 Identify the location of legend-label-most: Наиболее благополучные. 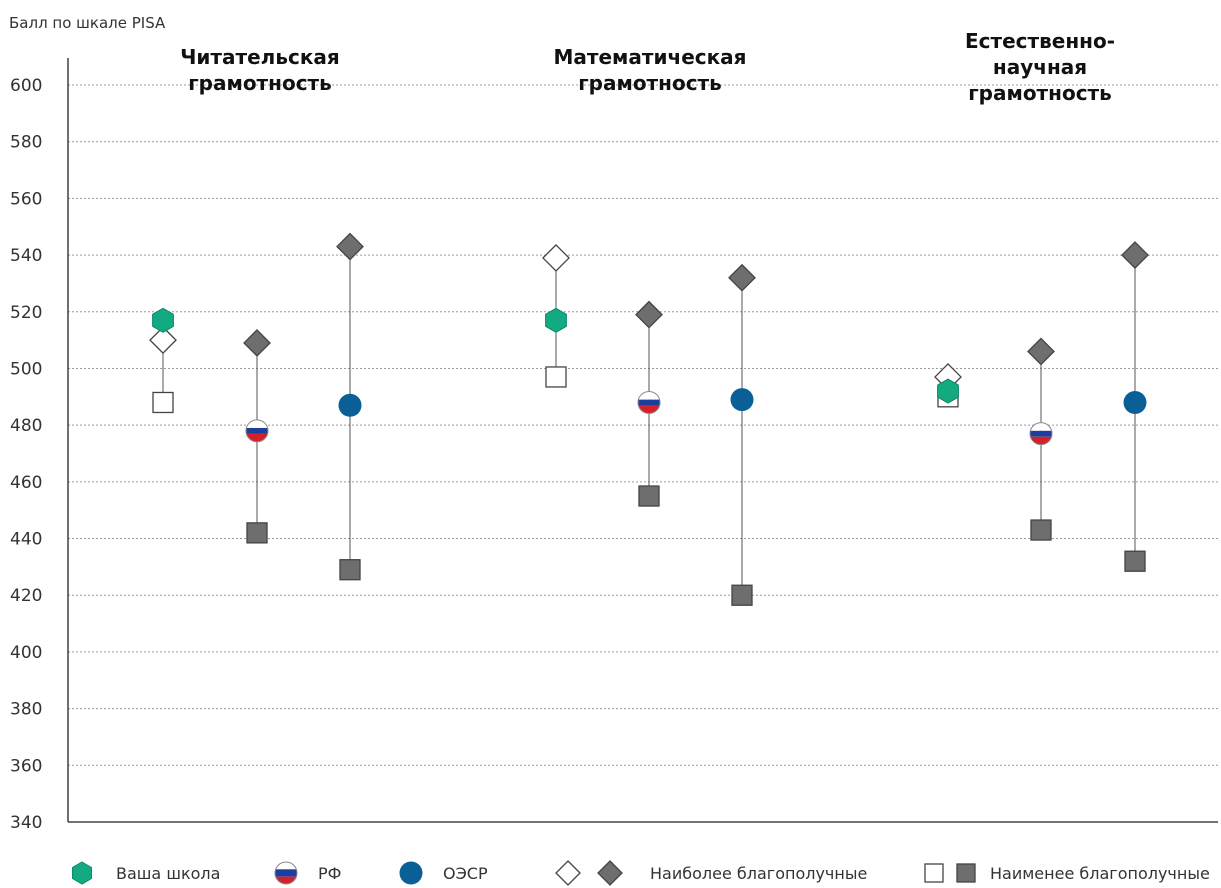
(759, 873).